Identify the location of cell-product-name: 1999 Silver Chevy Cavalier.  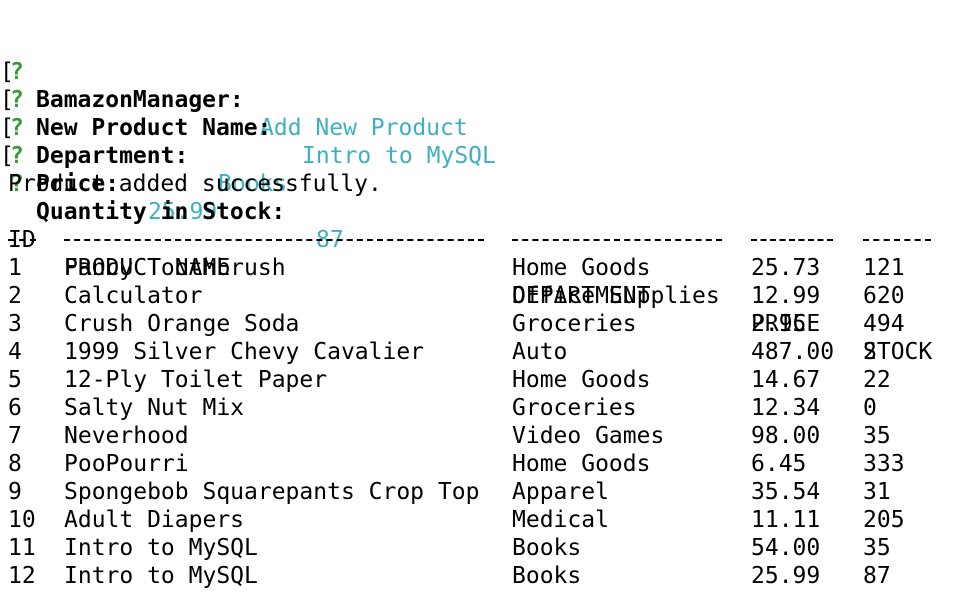
(244, 352).